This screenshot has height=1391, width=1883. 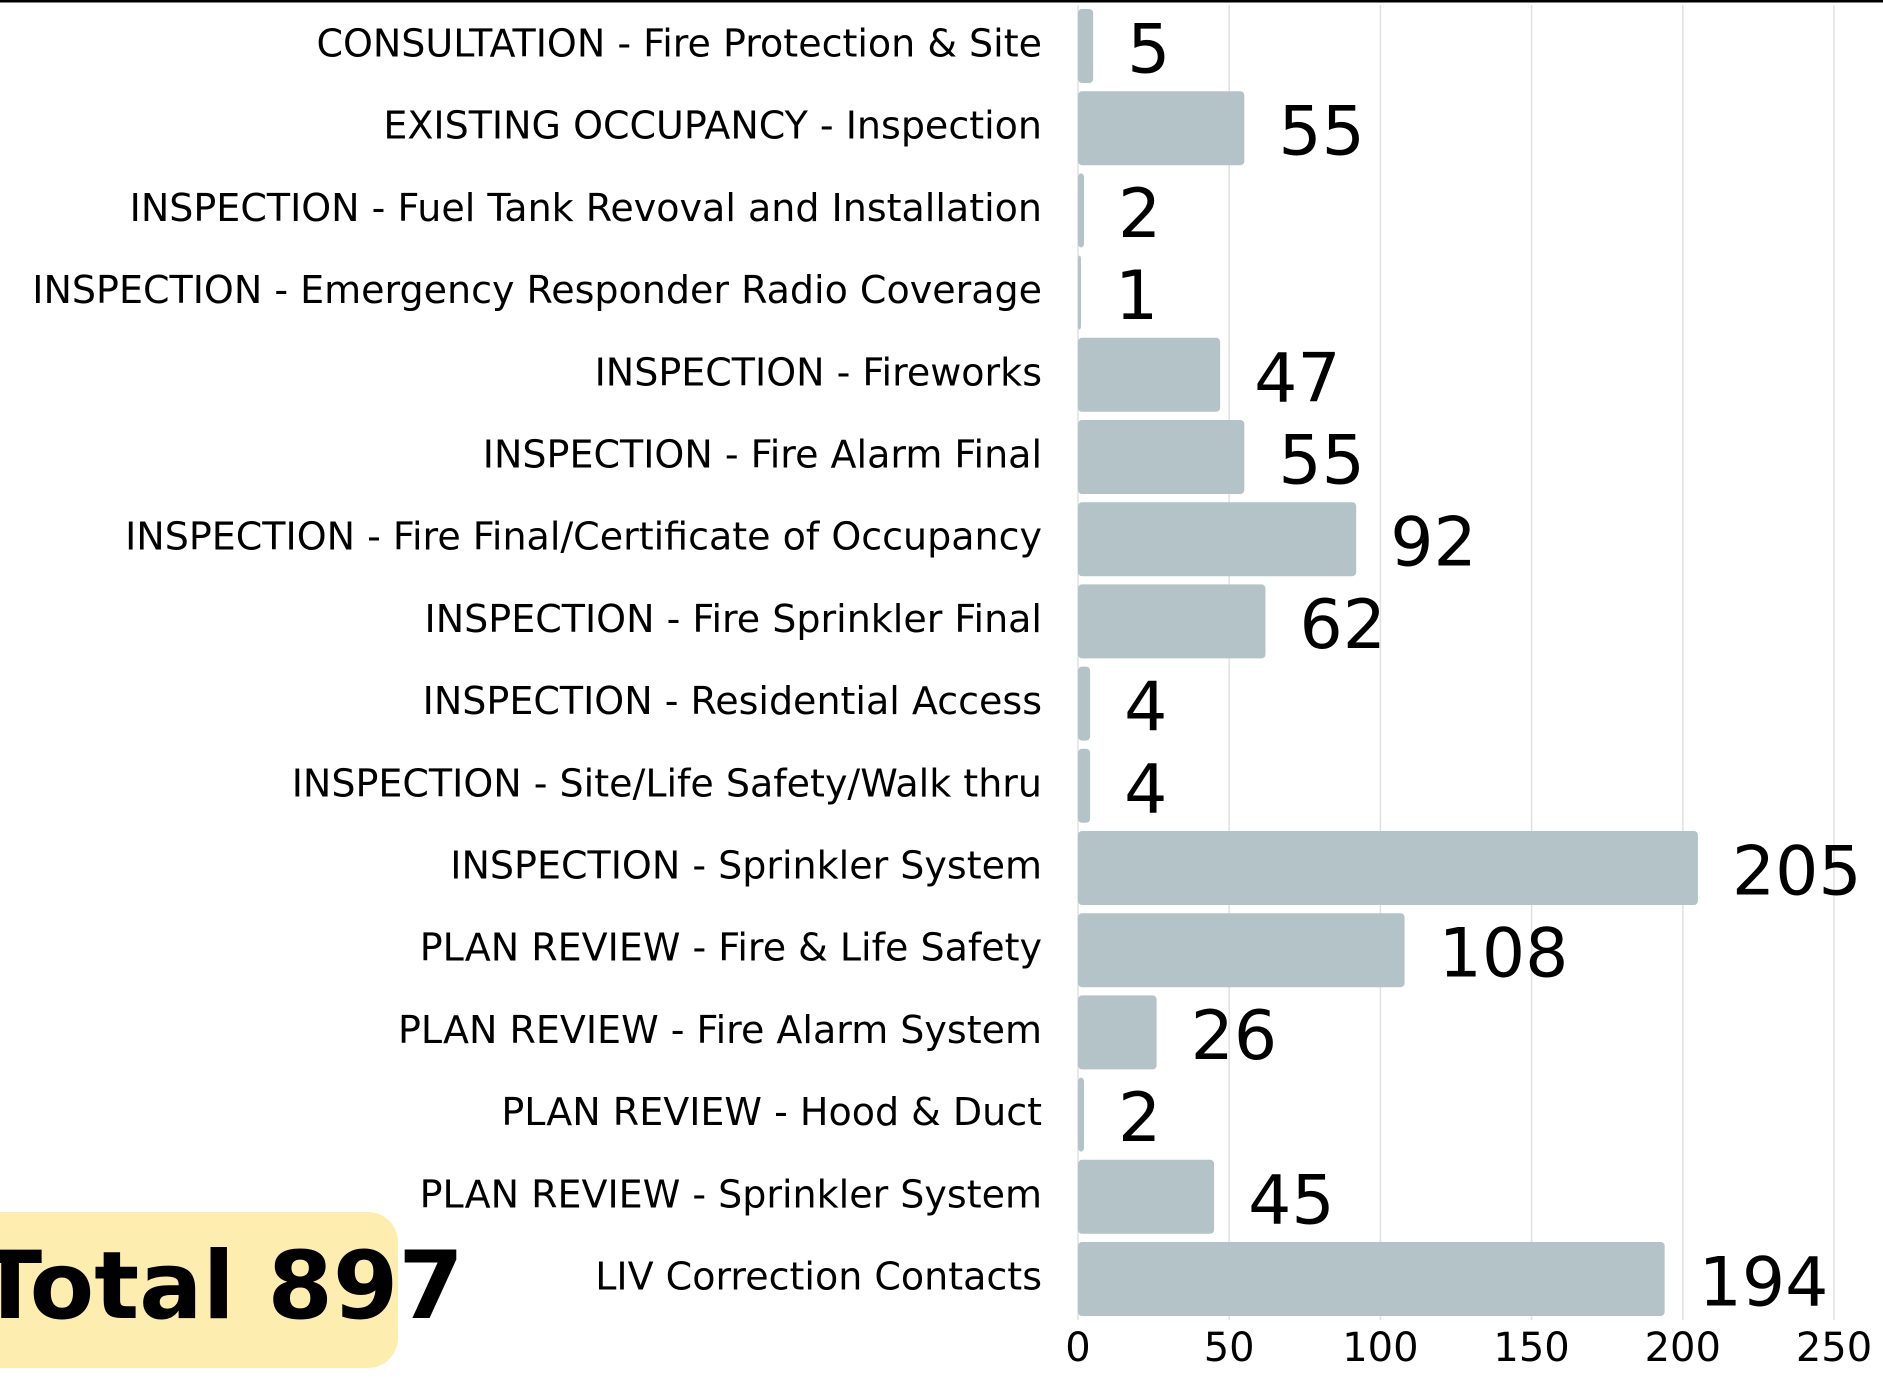 I want to click on value-label: 45, so click(x=1291, y=1200).